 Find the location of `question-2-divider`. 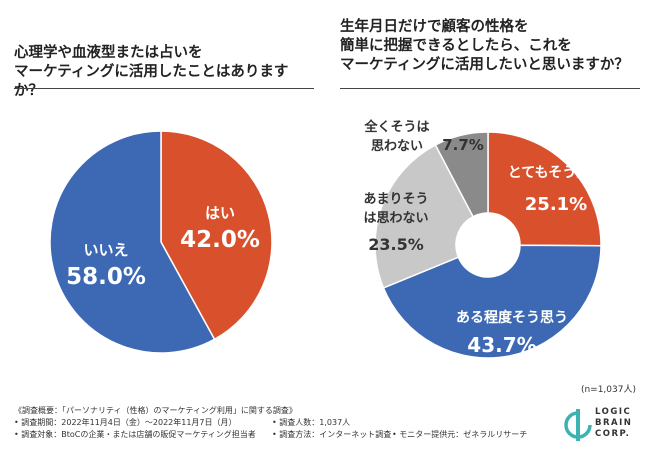

question-2-divider is located at coordinates (490, 88).